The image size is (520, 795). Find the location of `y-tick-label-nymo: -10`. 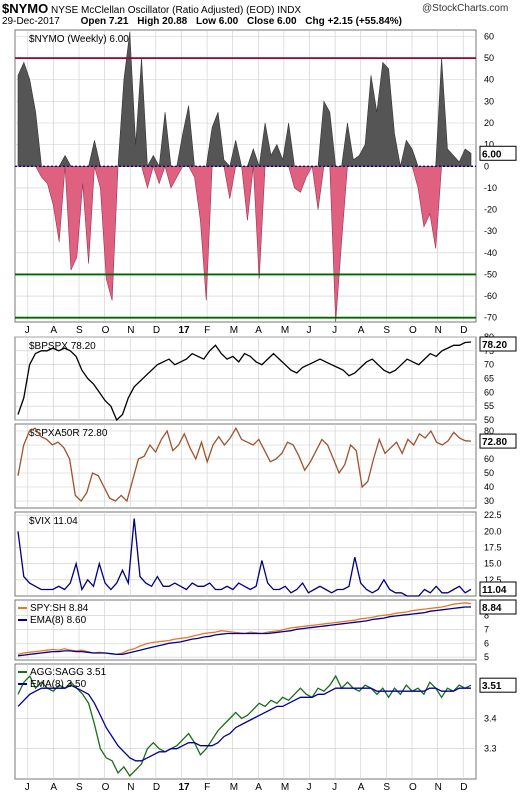

y-tick-label-nymo: -10 is located at coordinates (490, 188).